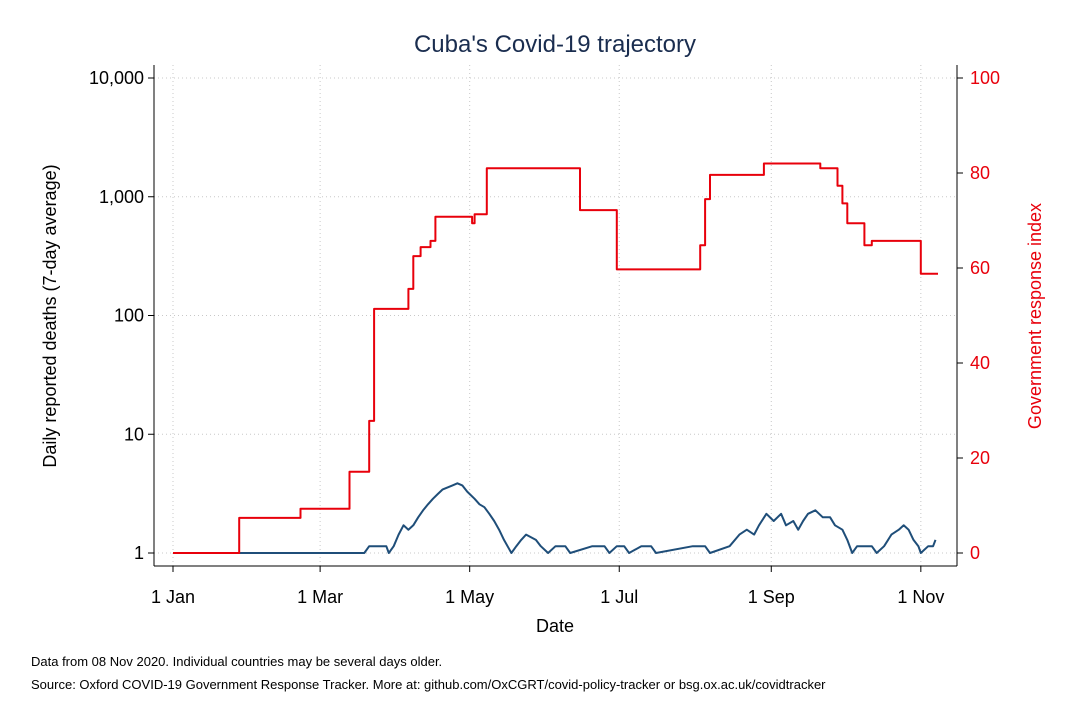 The image size is (1083, 722). Describe the element at coordinates (555, 626) in the screenshot. I see `x-axis-label: Date` at that location.